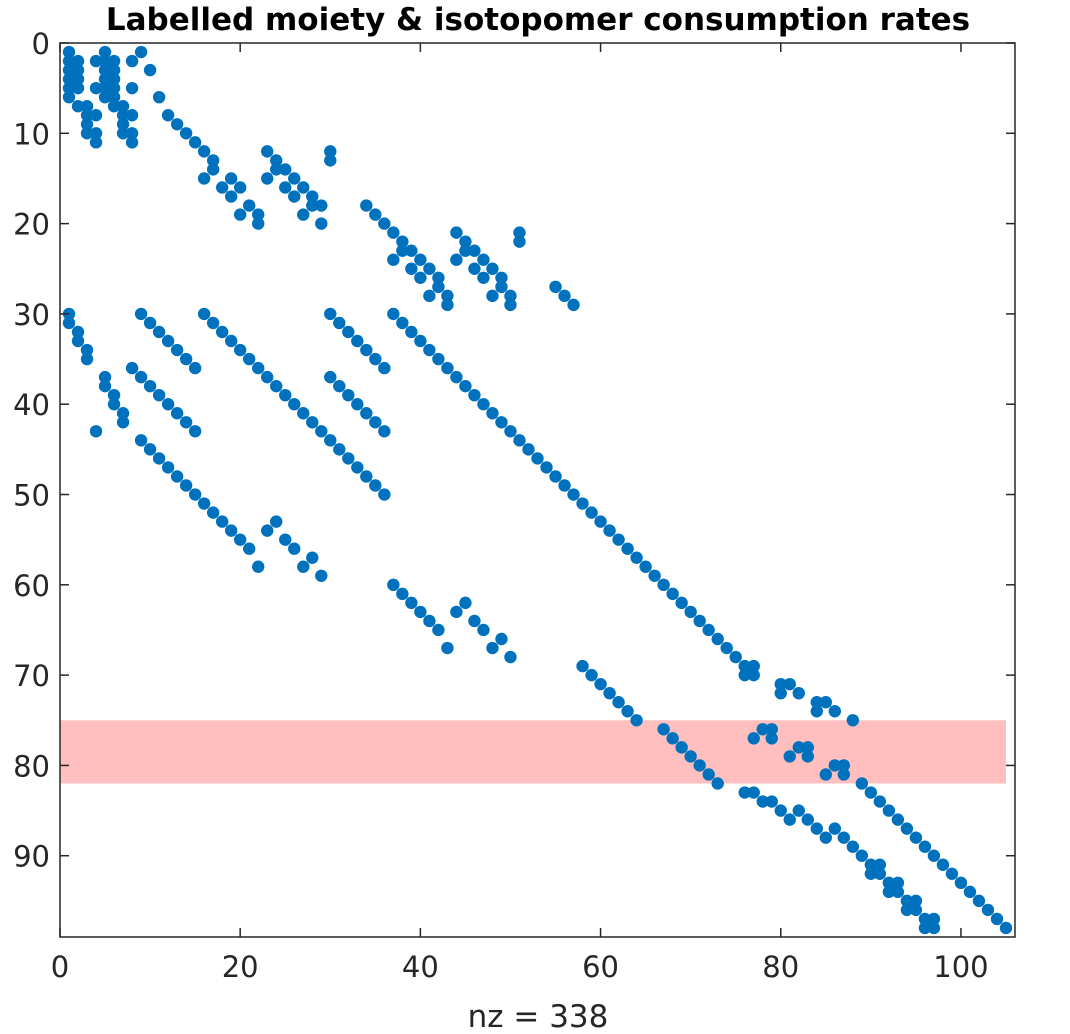 The height and width of the screenshot is (1034, 1070). What do you see at coordinates (60, 967) in the screenshot?
I see `x-tick-label: 0` at bounding box center [60, 967].